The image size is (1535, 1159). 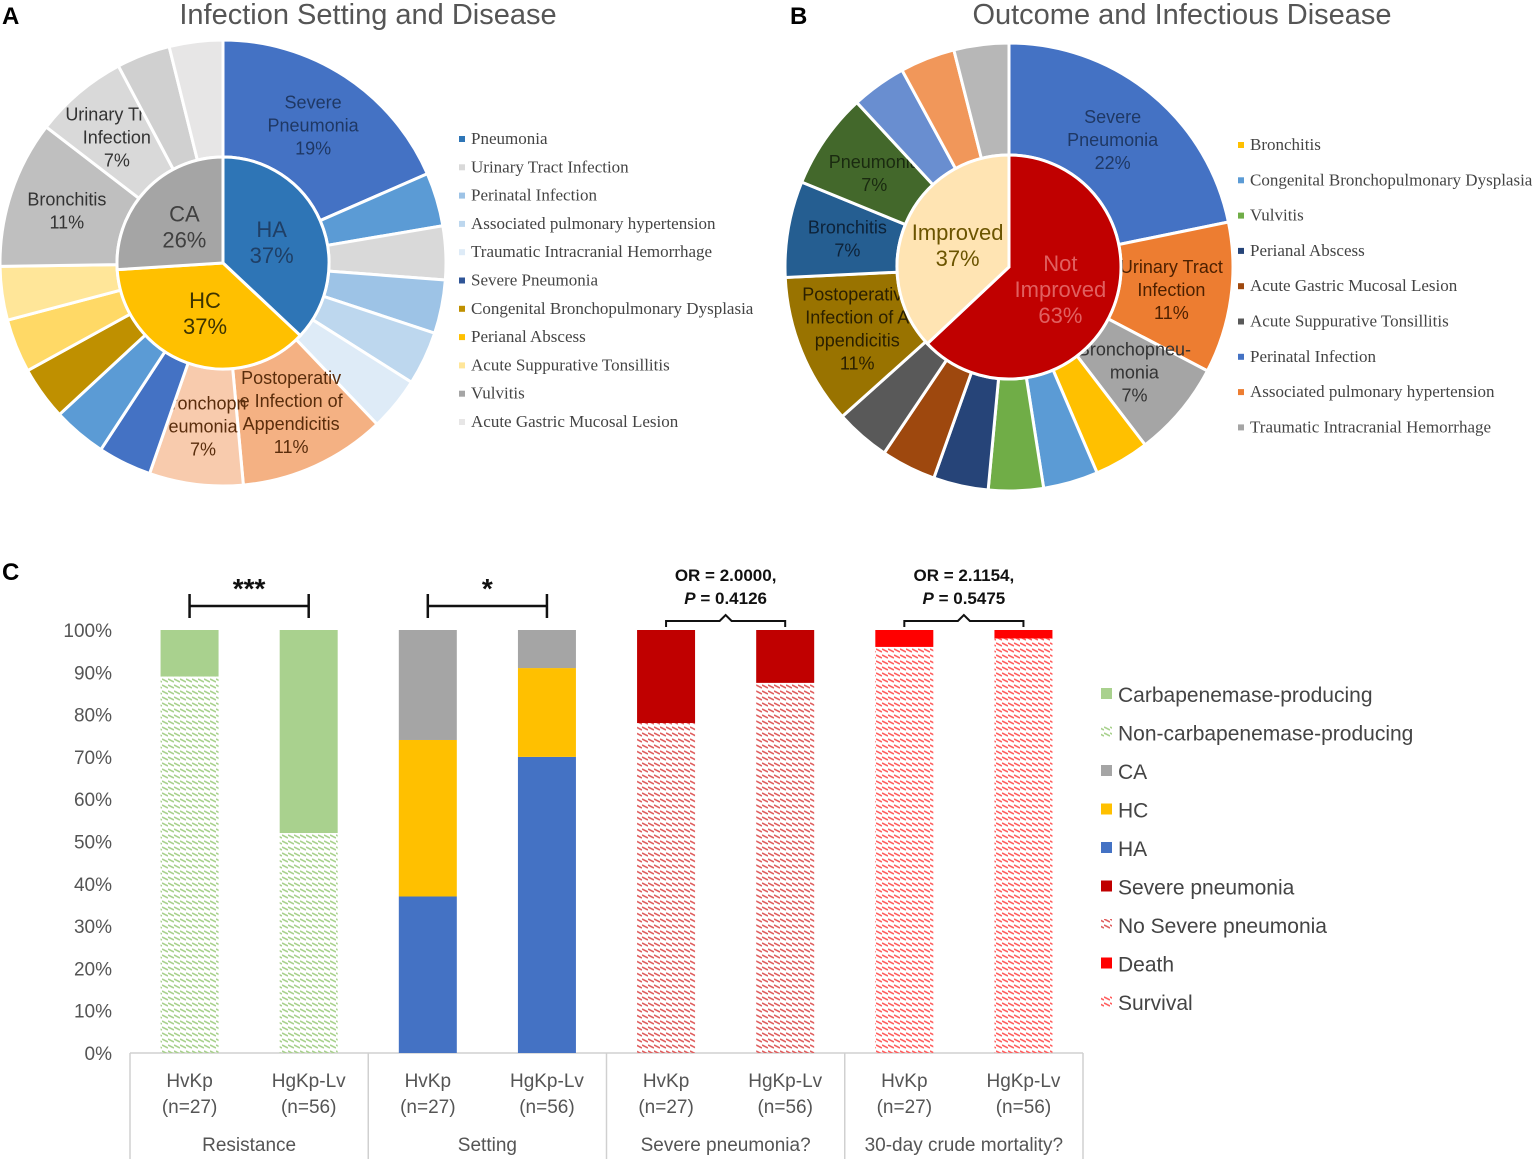 I want to click on slice-label-line: Severe, so click(x=1112, y=117).